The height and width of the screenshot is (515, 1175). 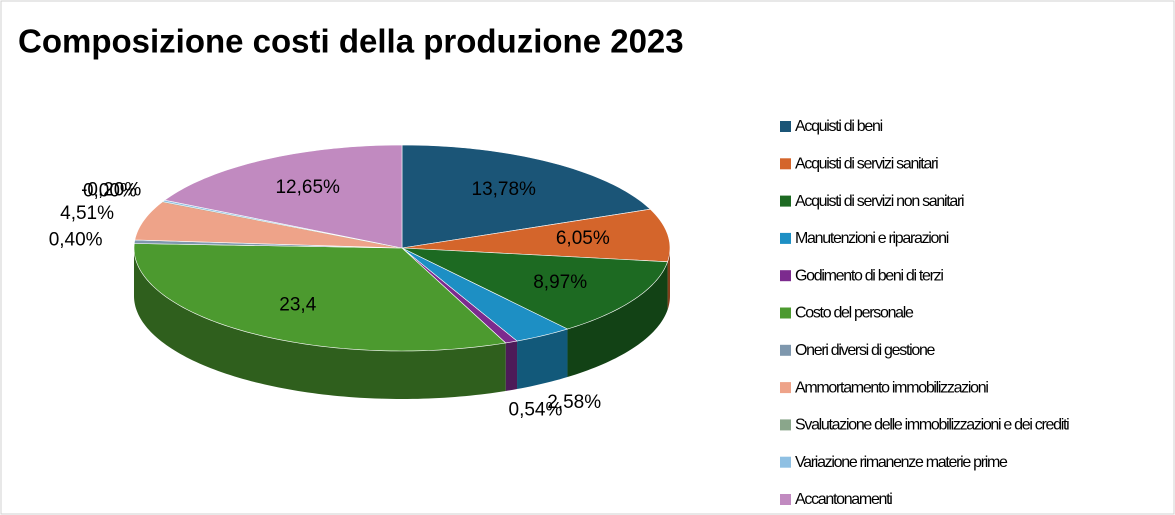 I want to click on value-label: 0,54%, so click(x=536, y=410).